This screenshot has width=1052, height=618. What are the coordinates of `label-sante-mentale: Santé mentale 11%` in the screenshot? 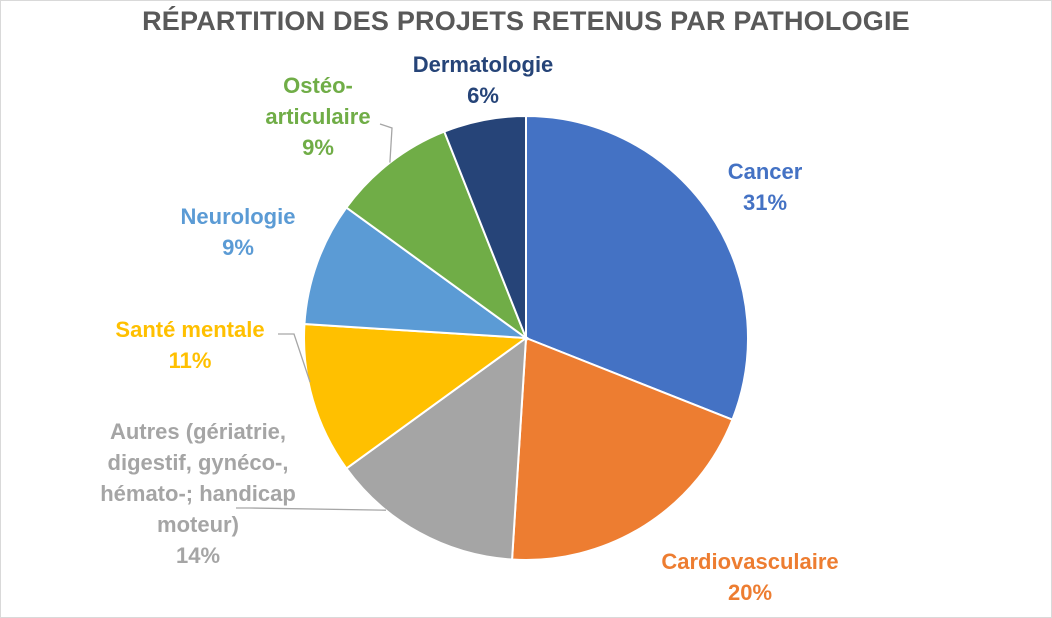 It's located at (190, 345).